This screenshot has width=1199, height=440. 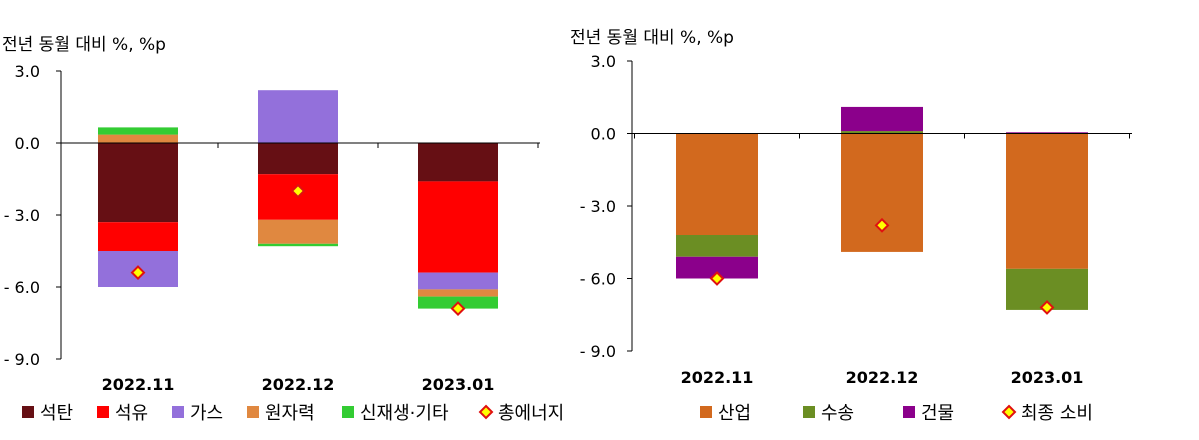 I want to click on bar-가스-2022.12, so click(x=298, y=116).